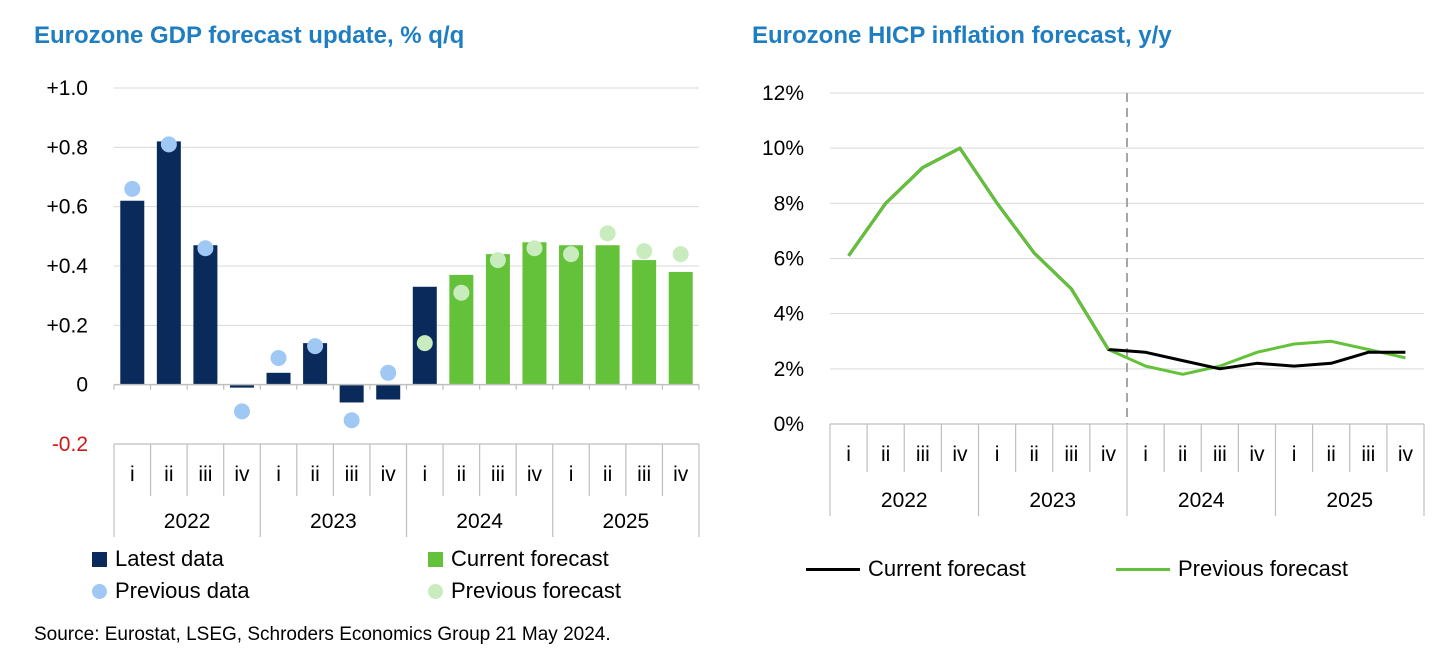  I want to click on hicp-y-tick-label: 0%, so click(789, 424).